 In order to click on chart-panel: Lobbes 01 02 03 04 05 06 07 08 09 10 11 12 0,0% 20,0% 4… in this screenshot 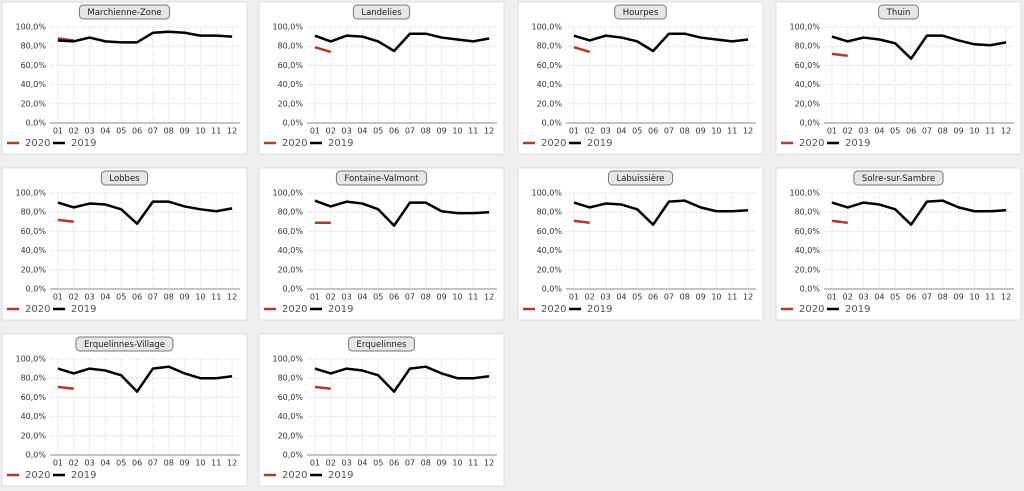, I will do `click(124, 244)`.